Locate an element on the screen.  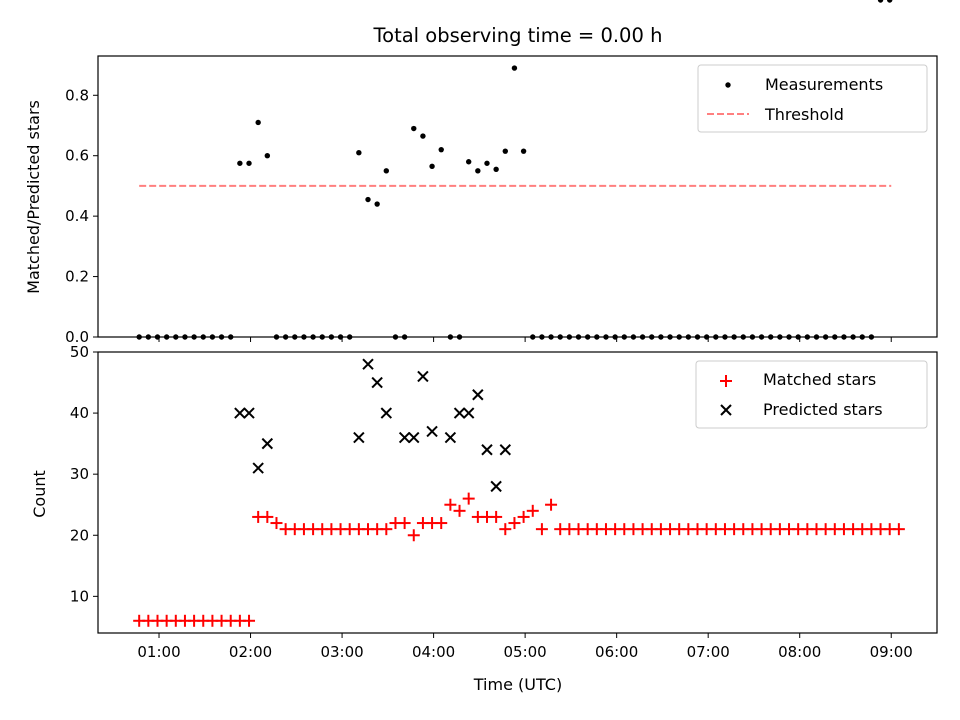
y-tick-label: 0.8 is located at coordinates (77, 95).